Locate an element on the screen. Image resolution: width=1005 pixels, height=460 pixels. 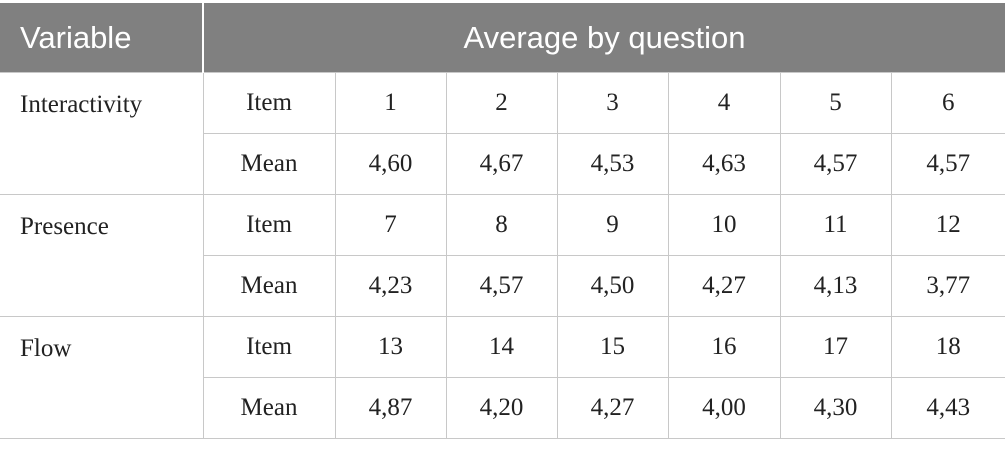
value-cell: 16 is located at coordinates (724, 347).